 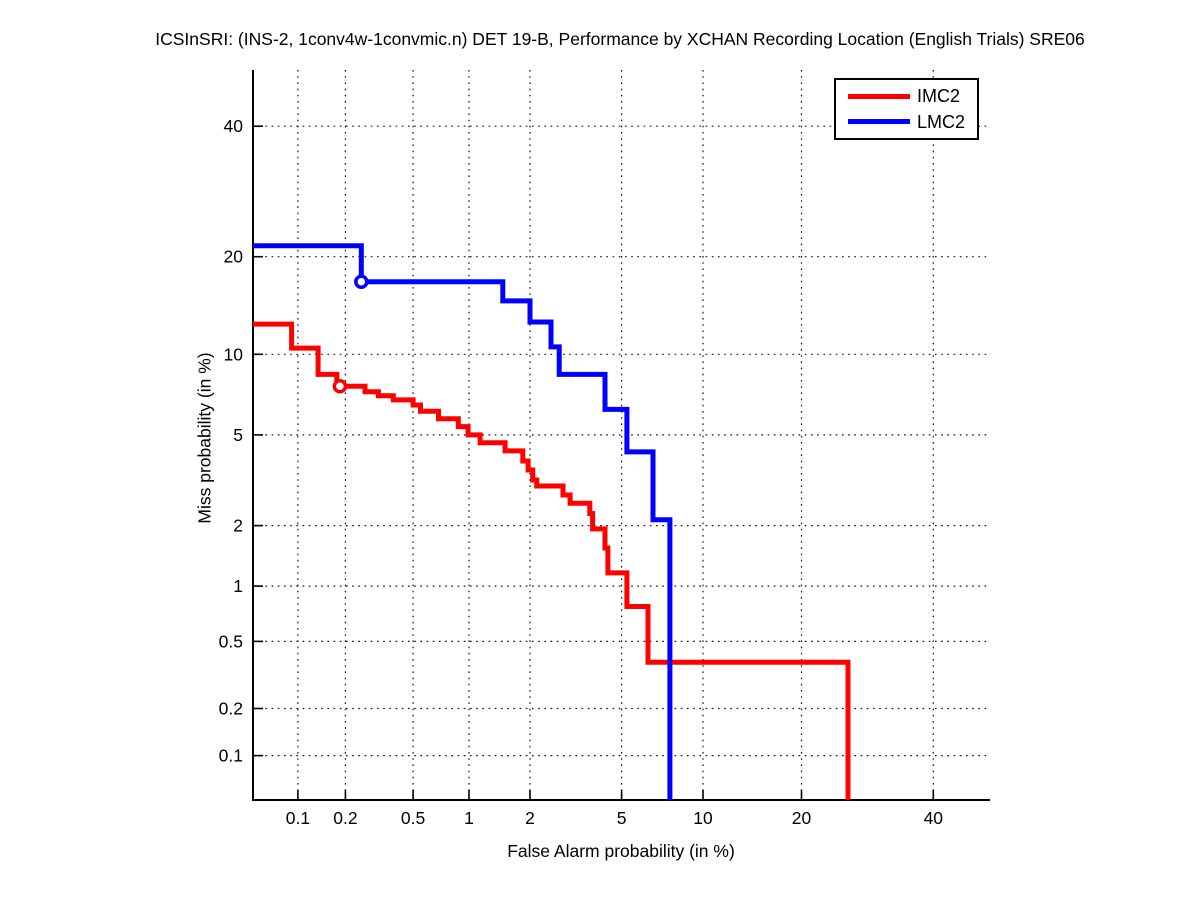 What do you see at coordinates (298, 818) in the screenshot?
I see `x-tick-label: 0.1` at bounding box center [298, 818].